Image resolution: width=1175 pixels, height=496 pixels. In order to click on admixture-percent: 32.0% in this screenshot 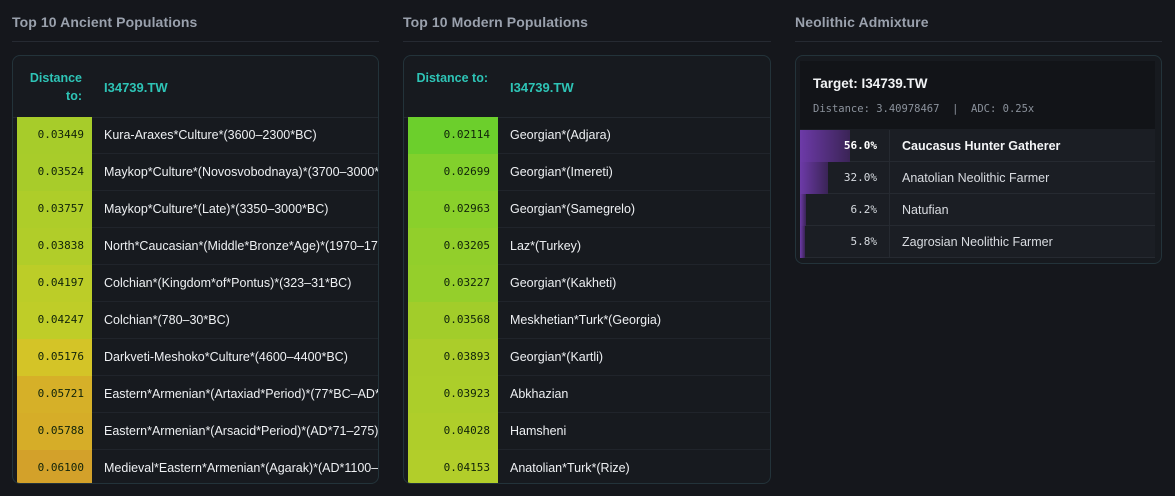, I will do `click(860, 177)`.